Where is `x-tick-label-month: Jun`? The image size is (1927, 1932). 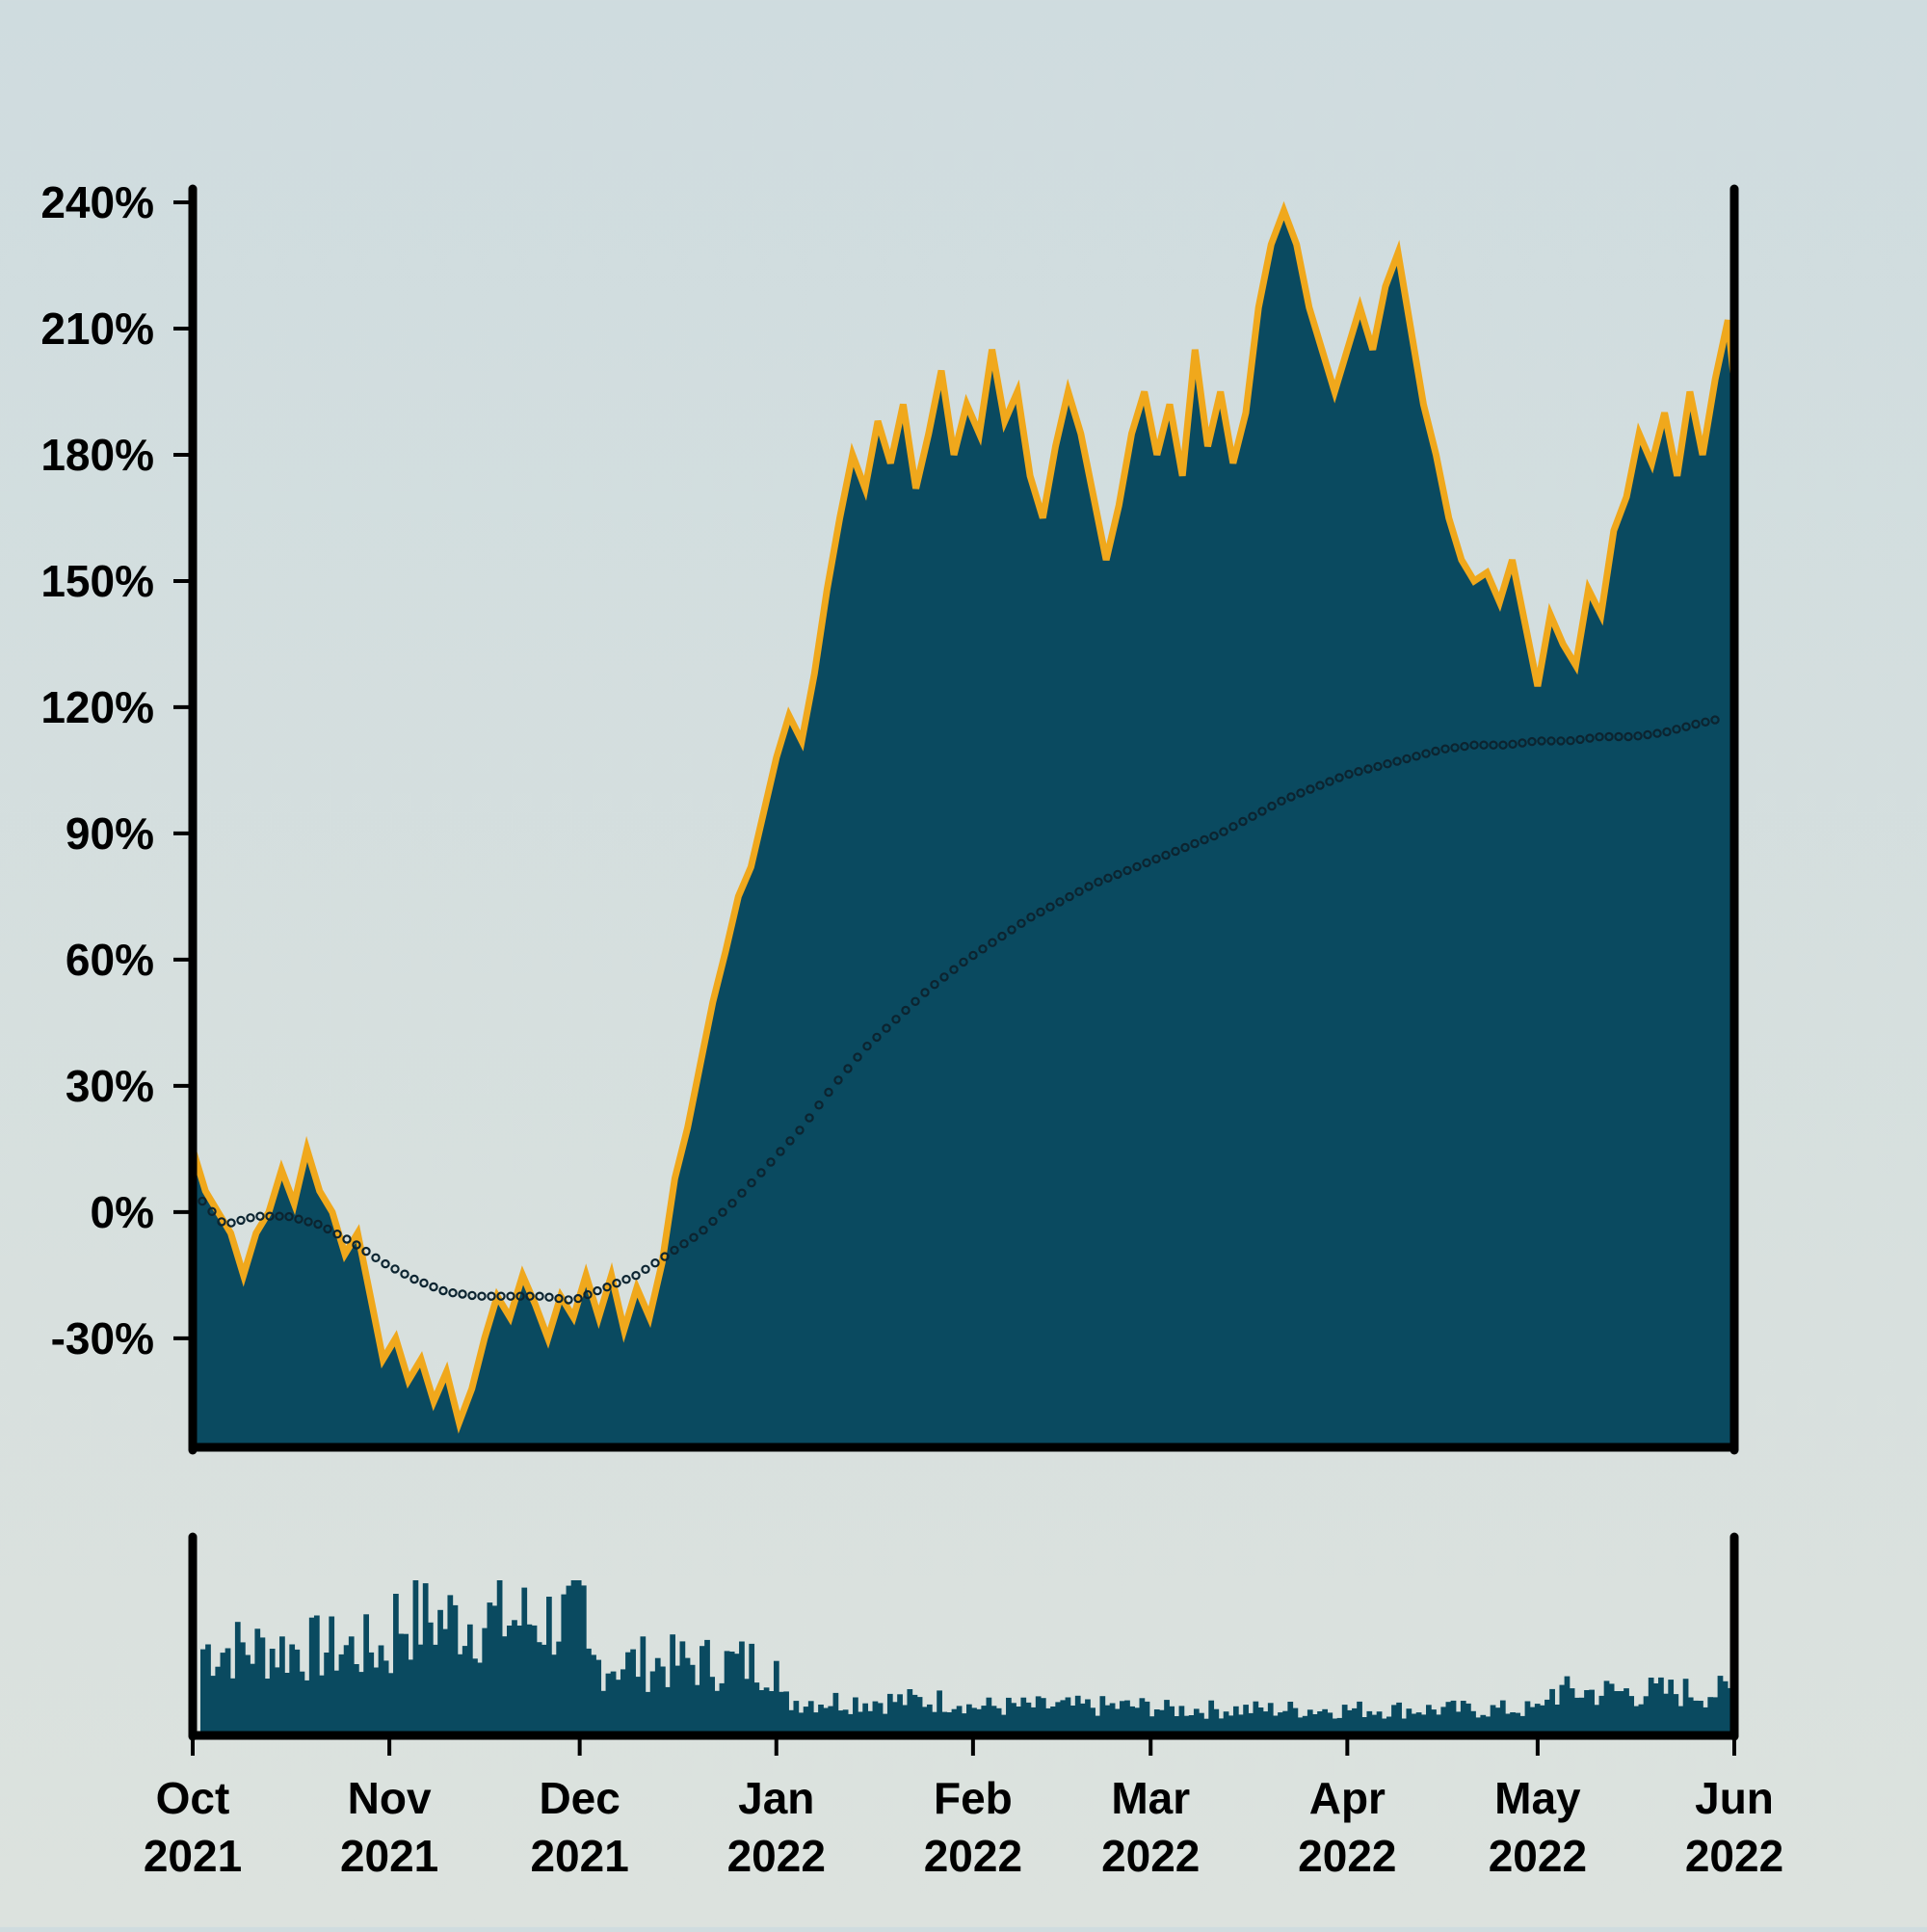
x-tick-label-month: Jun is located at coordinates (1734, 1798).